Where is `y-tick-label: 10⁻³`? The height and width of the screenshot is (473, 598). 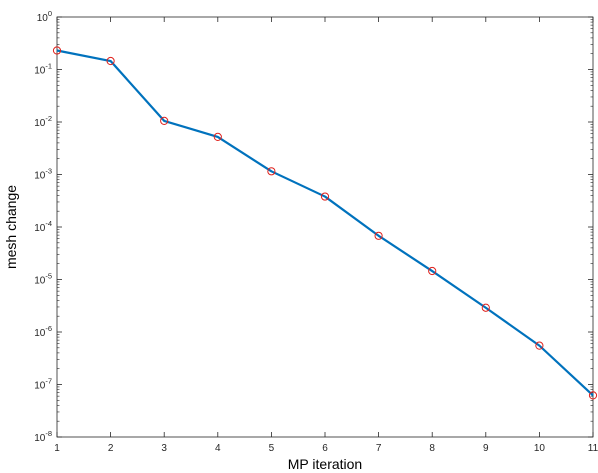 y-tick-label: 10⁻³ is located at coordinates (43, 174).